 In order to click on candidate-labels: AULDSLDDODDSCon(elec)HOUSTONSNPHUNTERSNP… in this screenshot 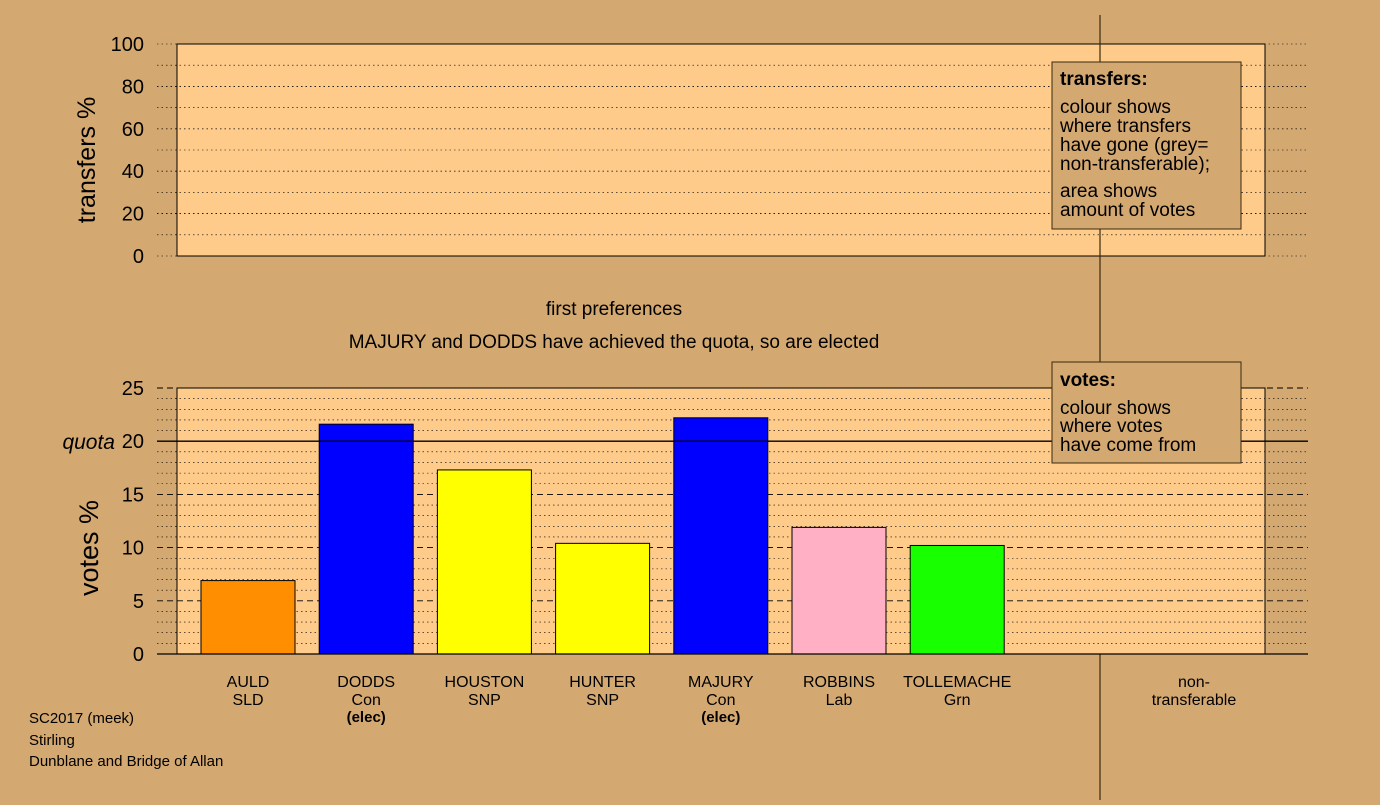, I will do `click(619, 700)`.